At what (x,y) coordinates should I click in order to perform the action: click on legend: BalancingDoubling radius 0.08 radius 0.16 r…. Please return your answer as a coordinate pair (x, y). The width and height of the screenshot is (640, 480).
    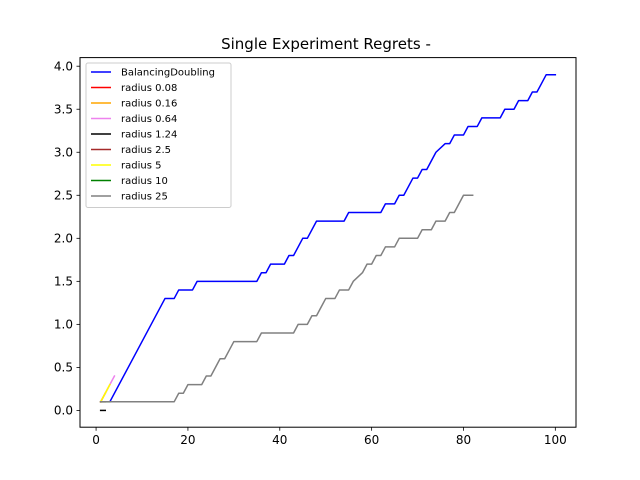
    Looking at the image, I should click on (158, 135).